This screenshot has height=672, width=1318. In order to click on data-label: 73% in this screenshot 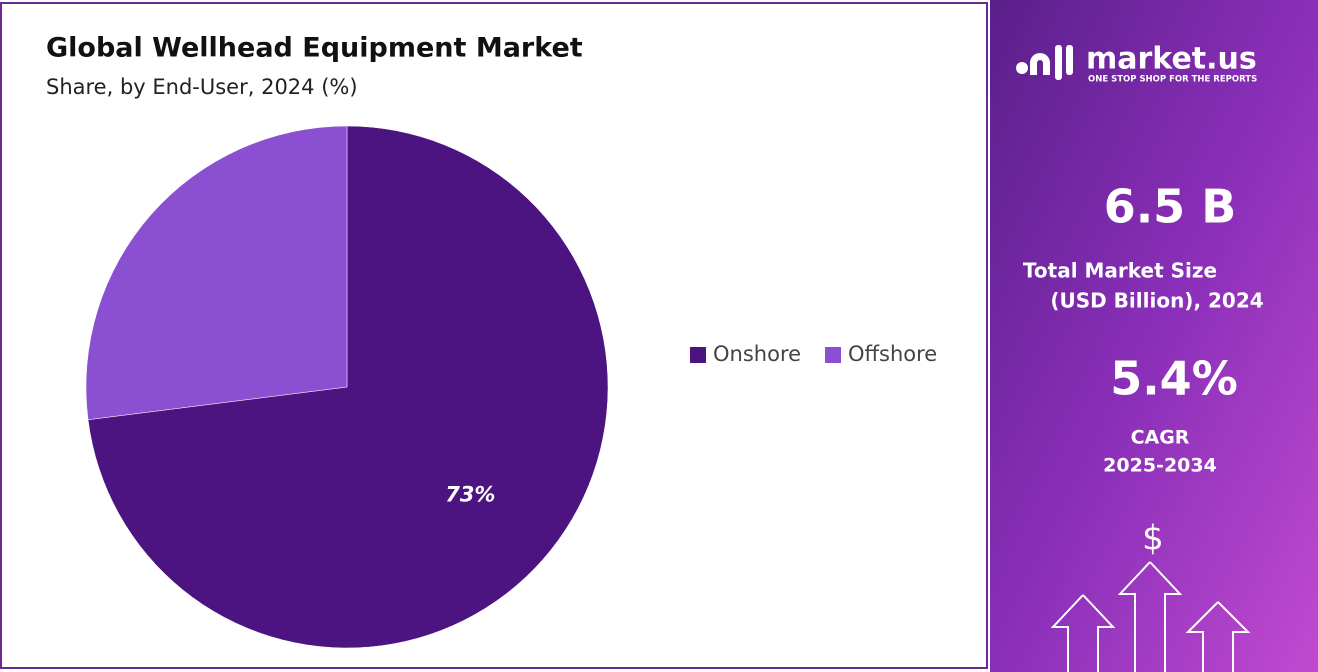, I will do `click(470, 495)`.